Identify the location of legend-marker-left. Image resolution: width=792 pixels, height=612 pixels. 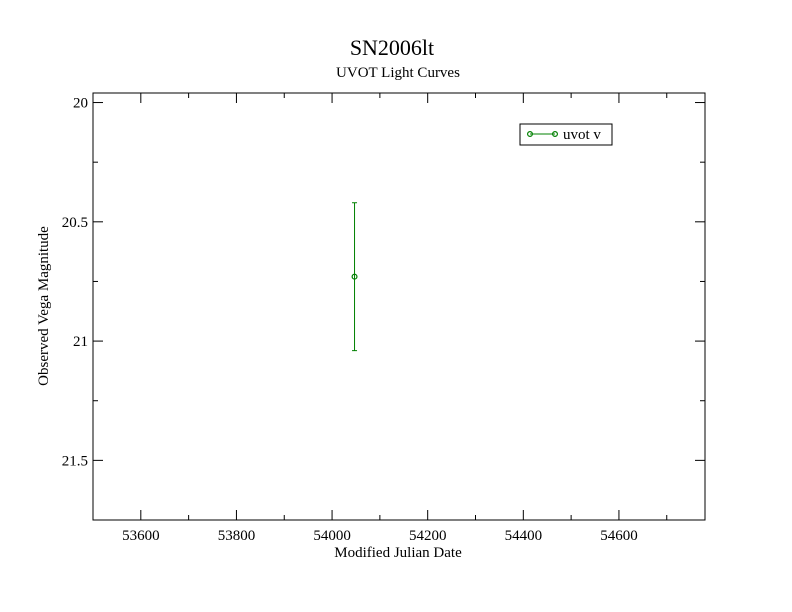
(529, 134).